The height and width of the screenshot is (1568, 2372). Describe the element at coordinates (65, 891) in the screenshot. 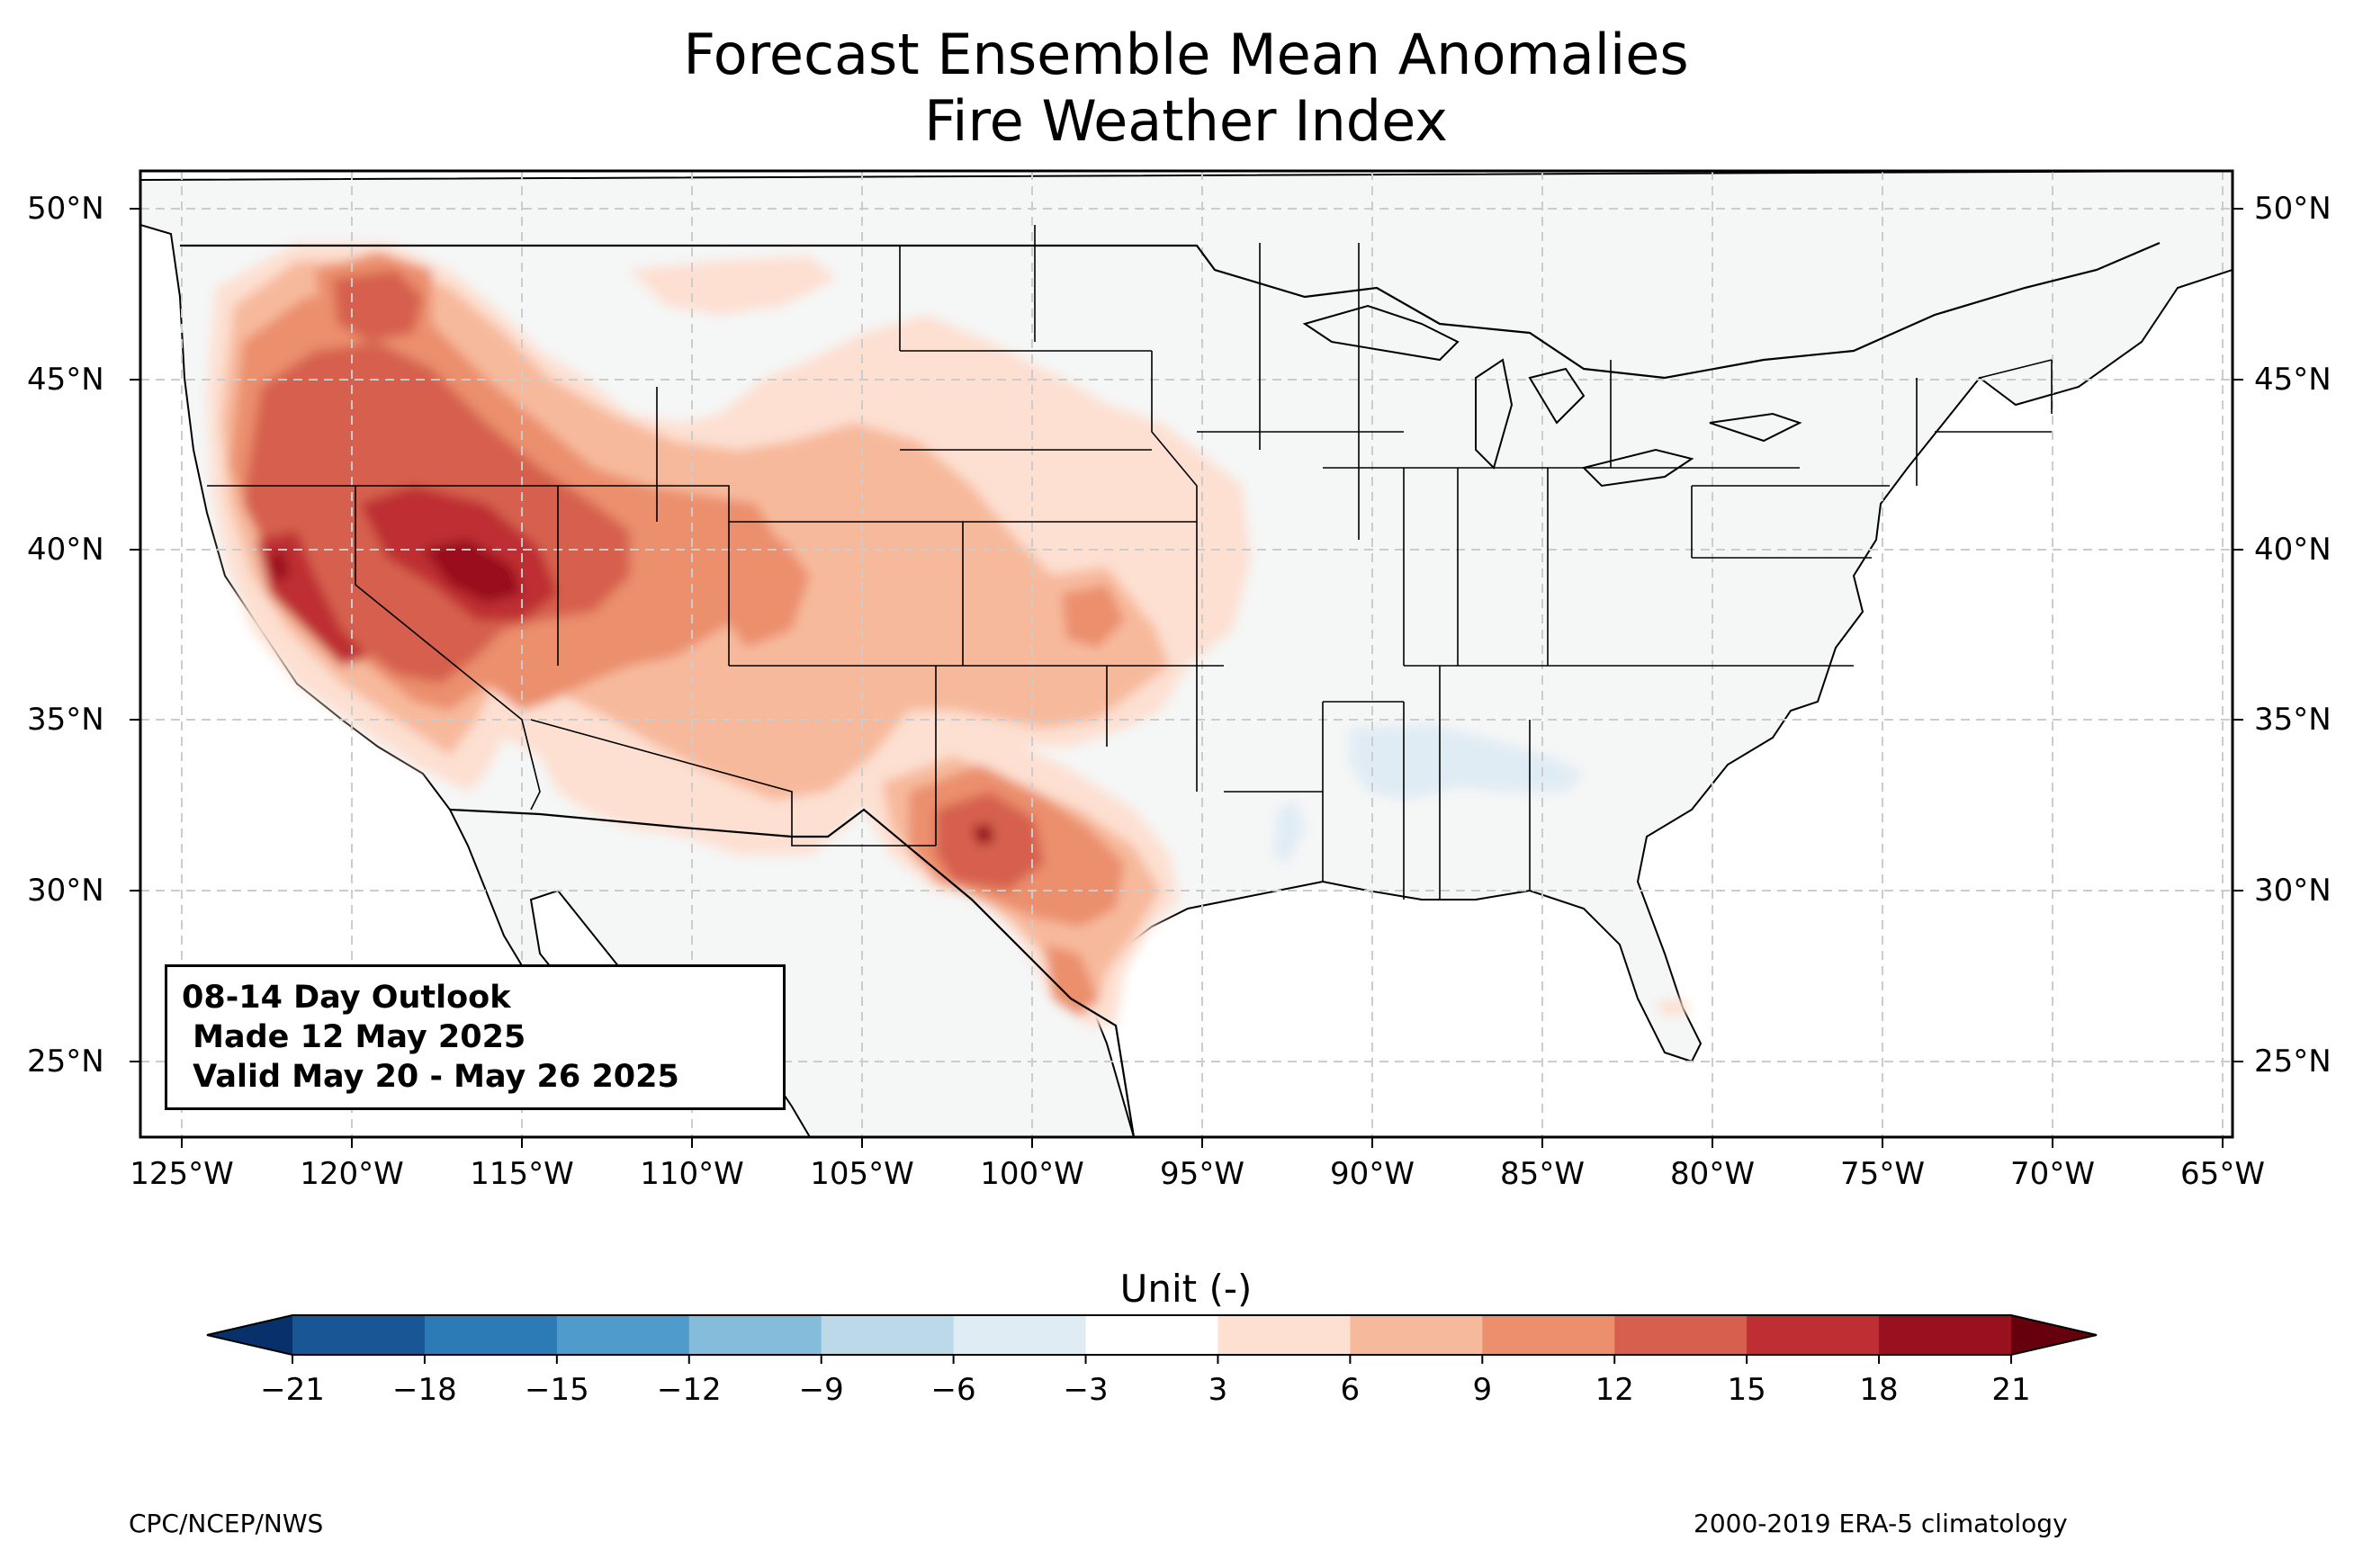

I see `lat-label-left-30: 30°N` at that location.